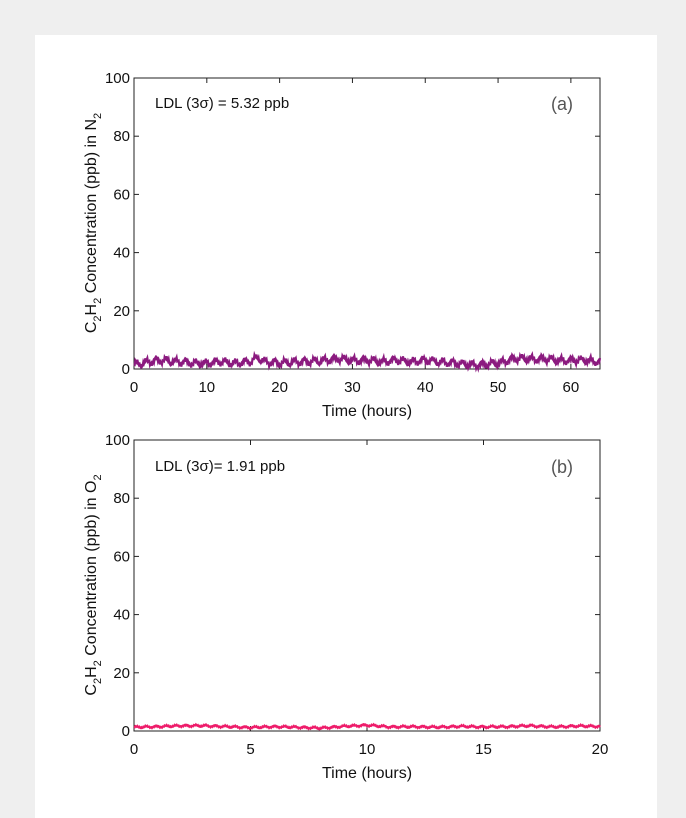 The image size is (686, 818). I want to click on x-tick-label: 15, so click(483, 749).